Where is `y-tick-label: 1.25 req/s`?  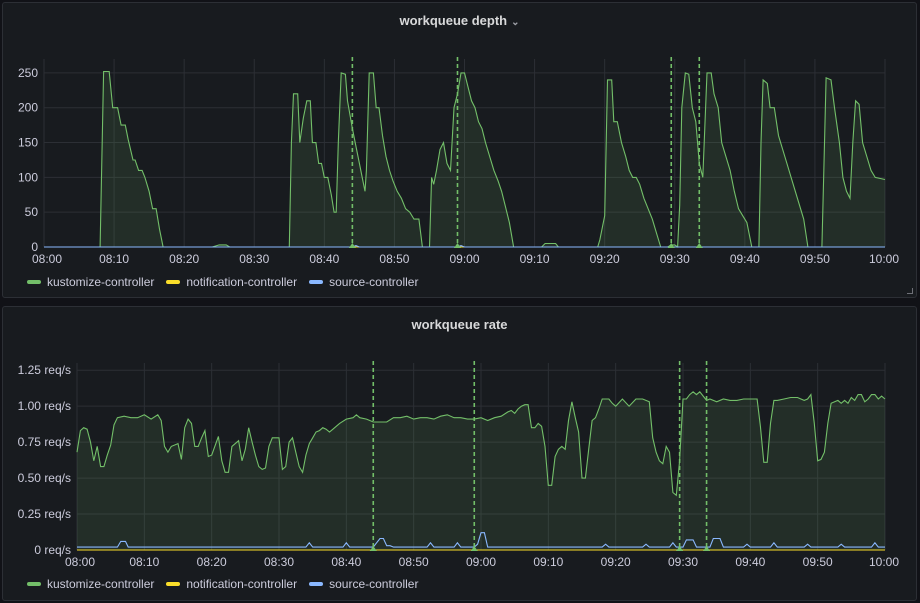 y-tick-label: 1.25 req/s is located at coordinates (44, 370).